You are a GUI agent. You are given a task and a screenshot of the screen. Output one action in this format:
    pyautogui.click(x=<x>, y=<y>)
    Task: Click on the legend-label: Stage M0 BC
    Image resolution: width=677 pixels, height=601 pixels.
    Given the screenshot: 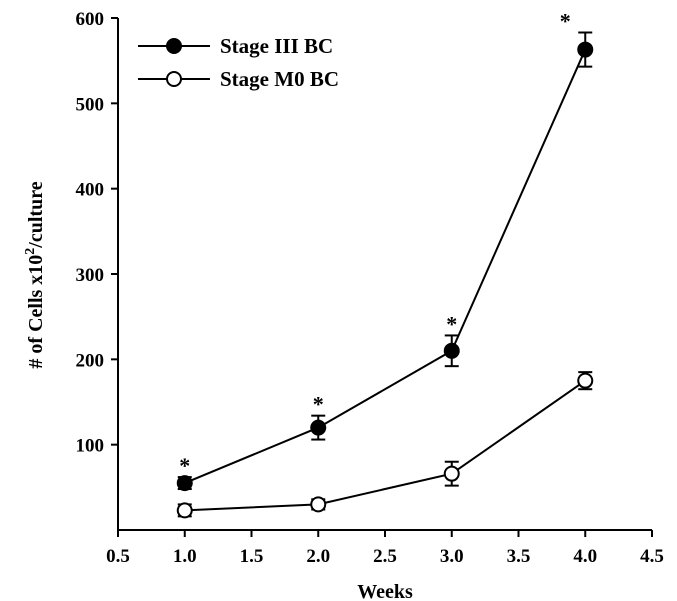 What is the action you would take?
    pyautogui.click(x=279, y=79)
    